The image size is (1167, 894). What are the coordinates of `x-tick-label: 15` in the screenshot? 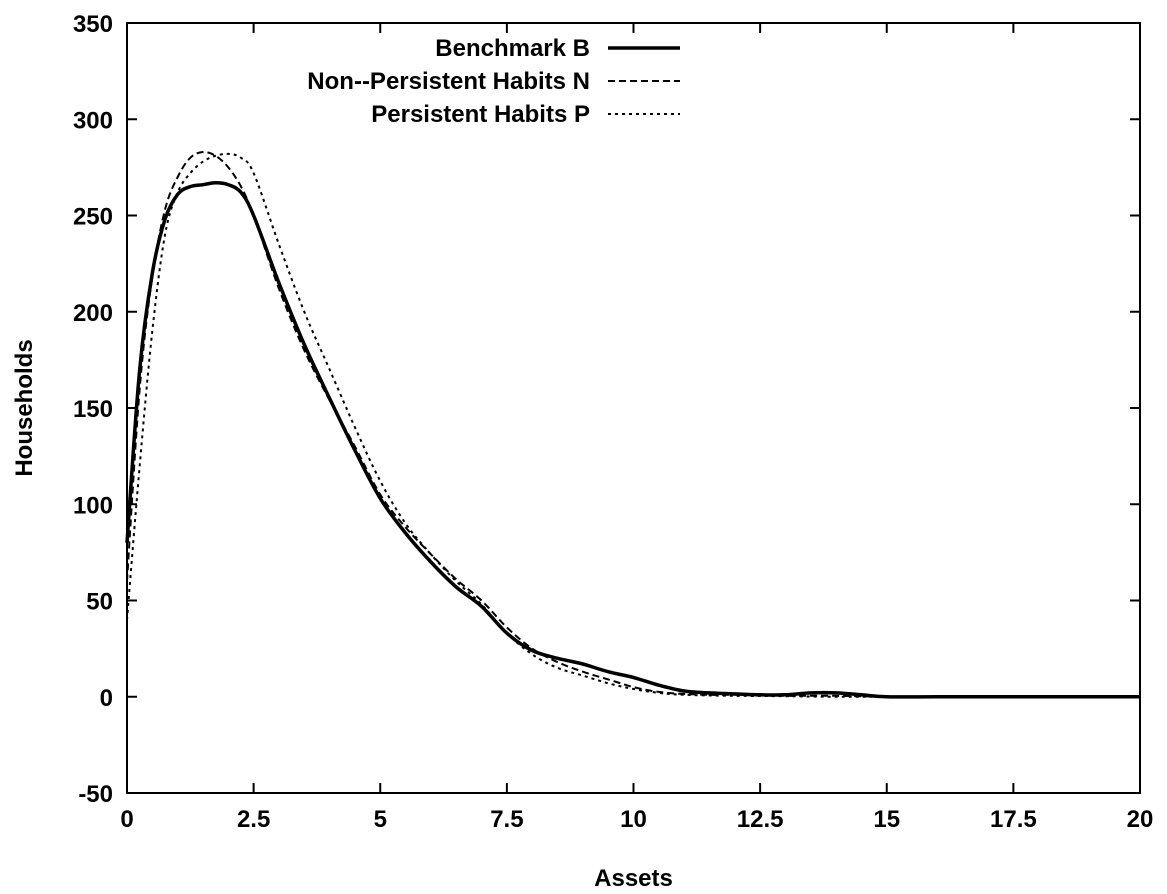 It's located at (886, 819).